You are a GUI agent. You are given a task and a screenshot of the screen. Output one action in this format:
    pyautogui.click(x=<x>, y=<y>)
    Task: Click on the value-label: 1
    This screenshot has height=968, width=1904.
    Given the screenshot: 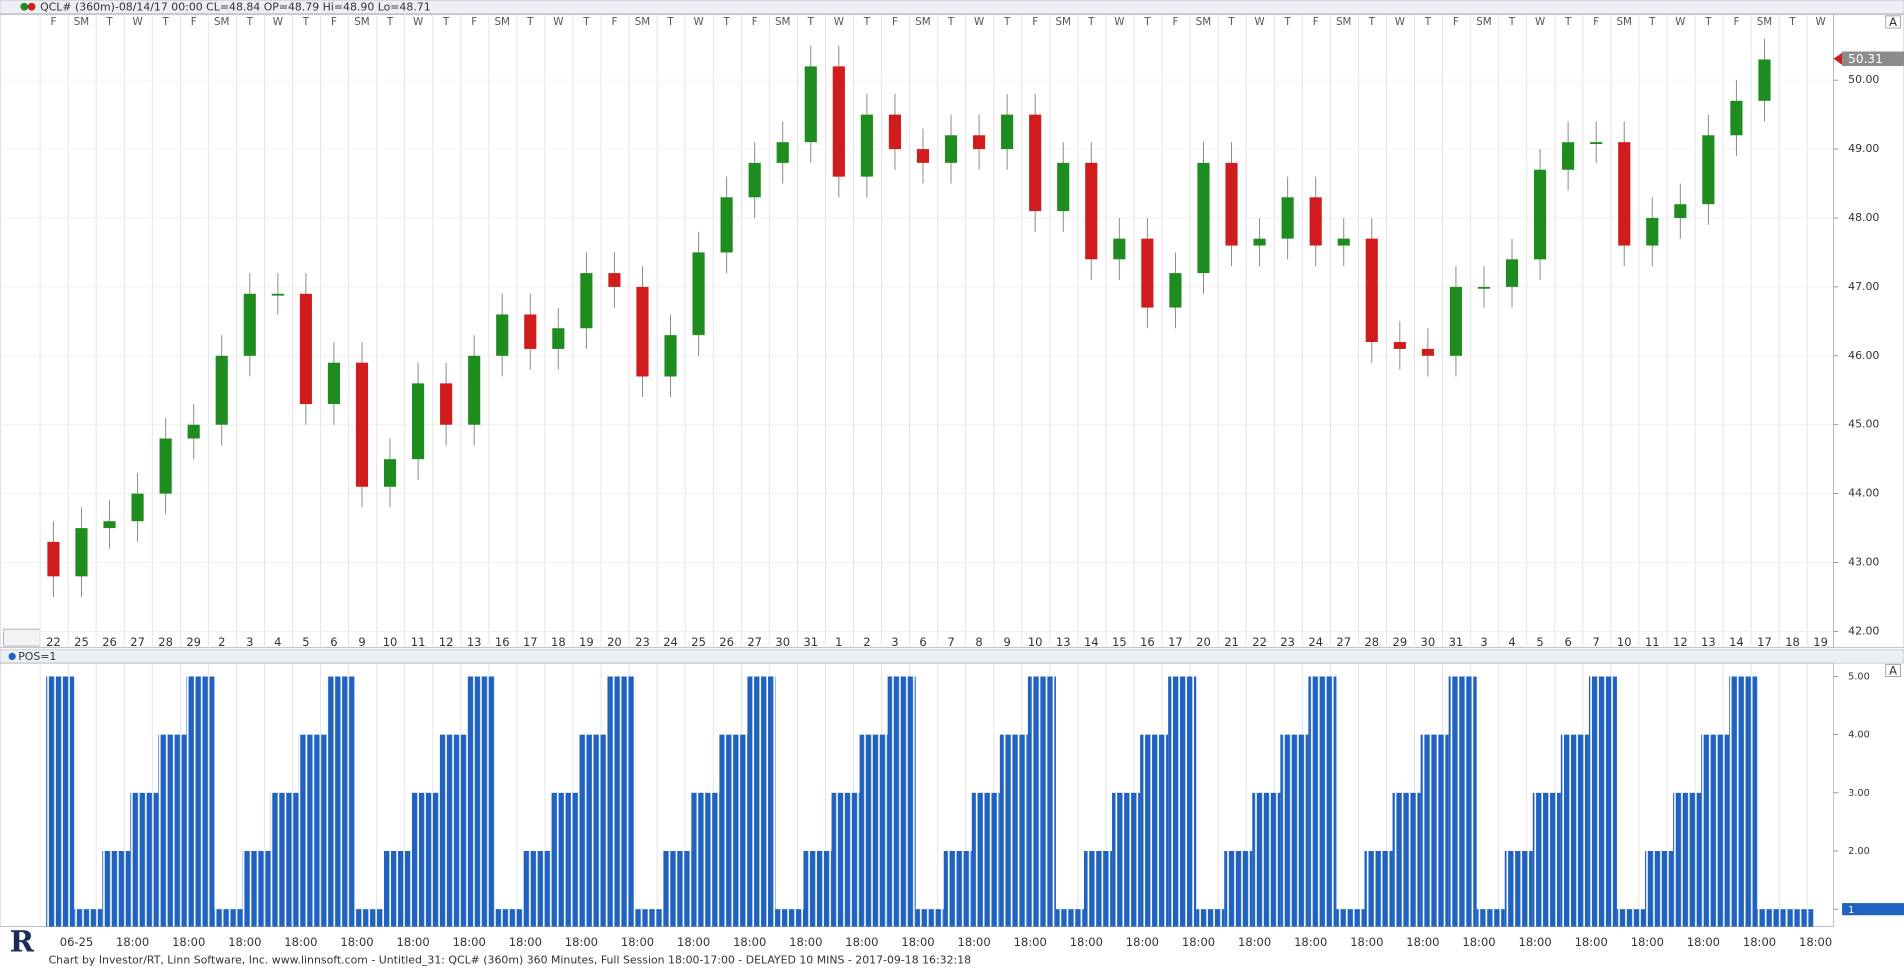 What is the action you would take?
    pyautogui.click(x=1851, y=910)
    